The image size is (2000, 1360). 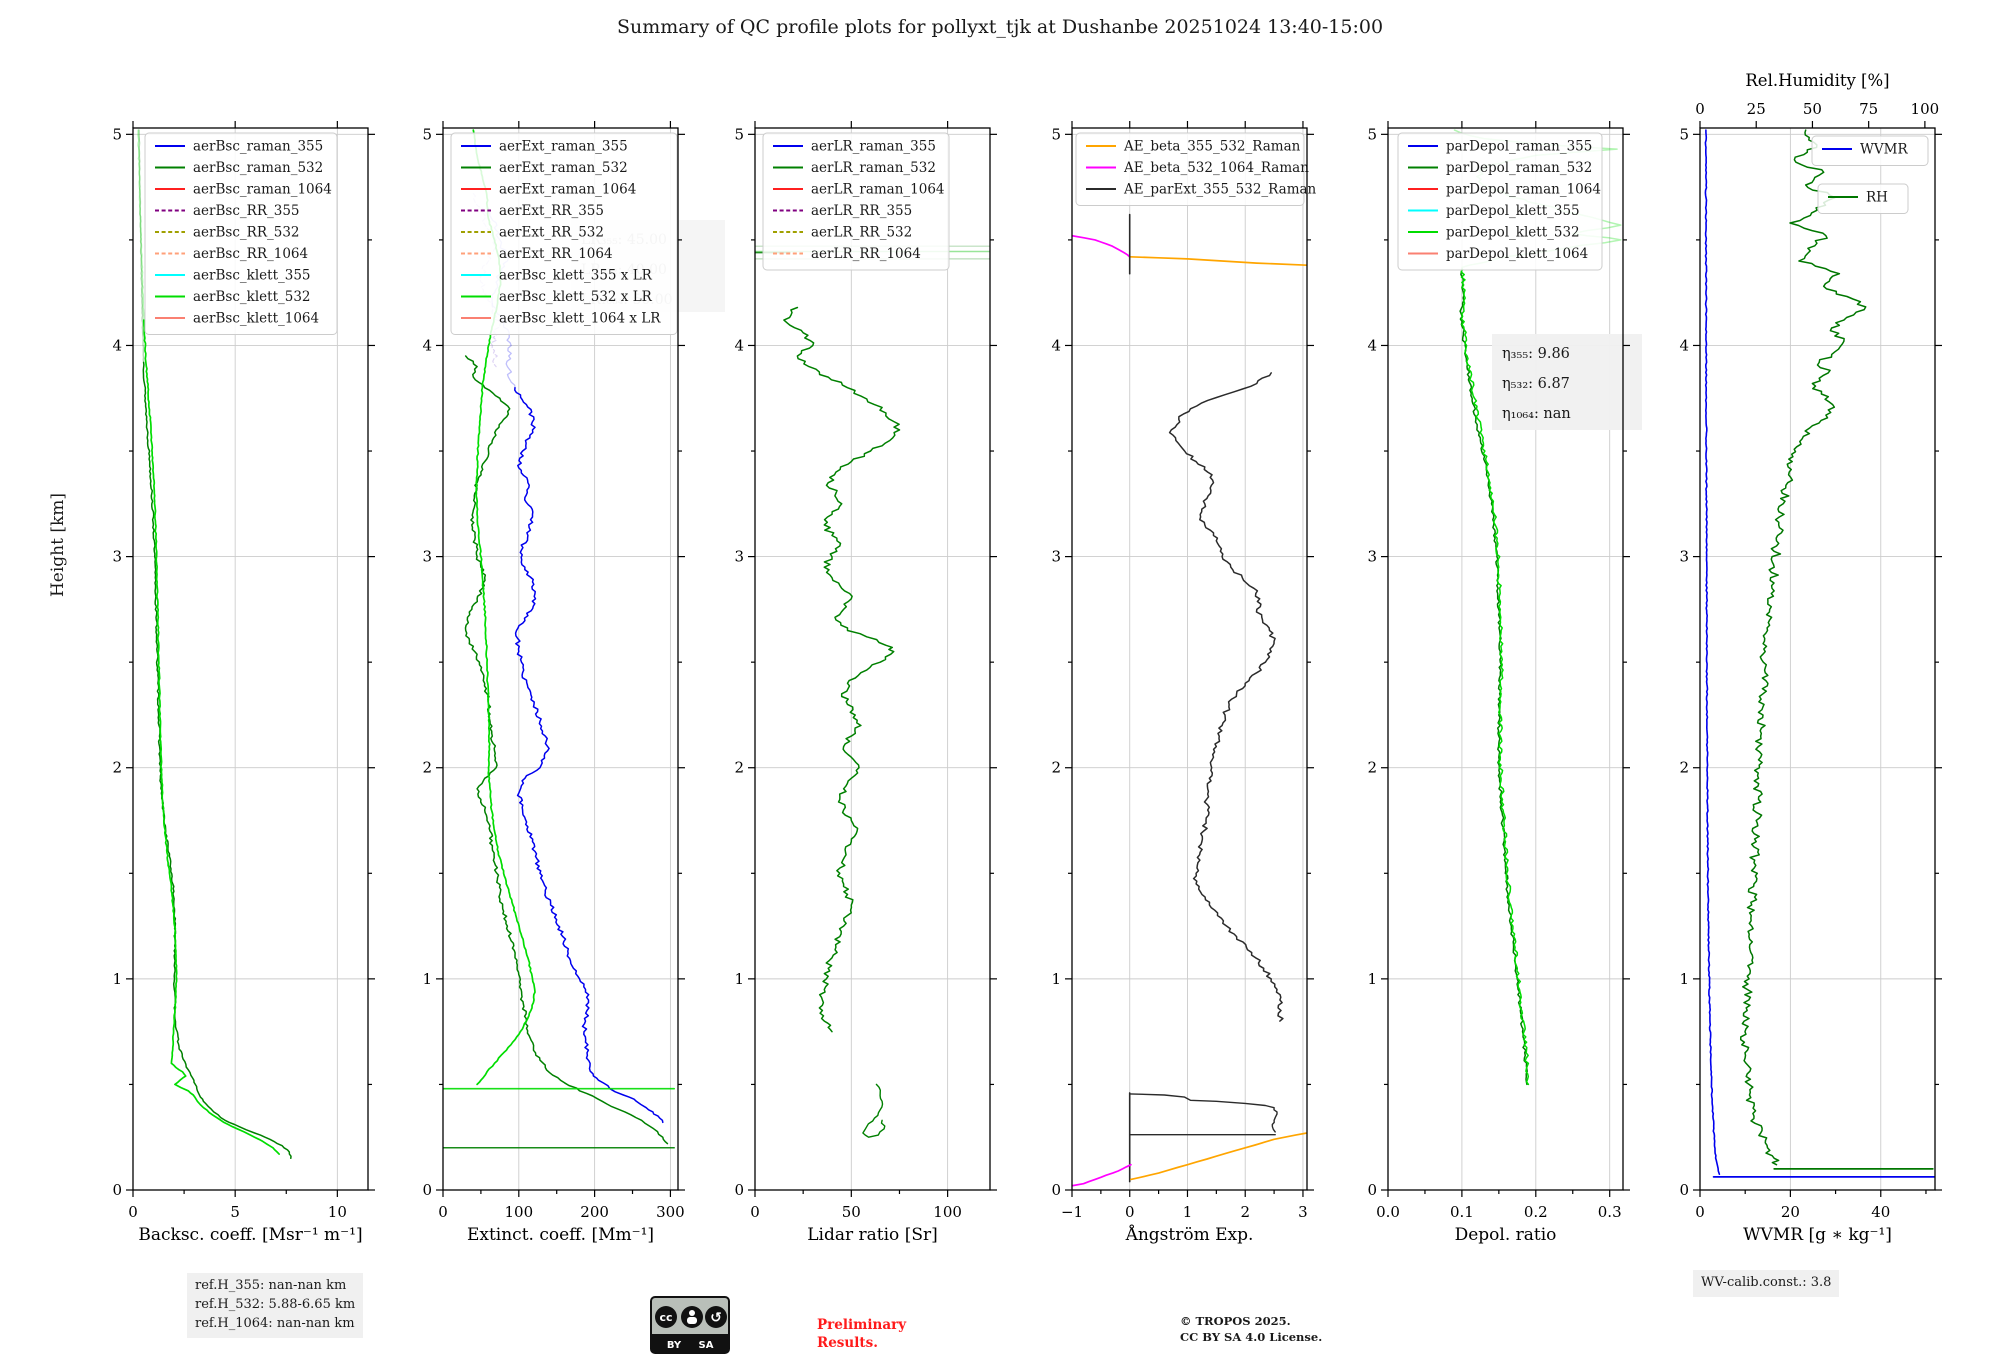 I want to click on x-tick-label: 10, so click(x=337, y=1212).